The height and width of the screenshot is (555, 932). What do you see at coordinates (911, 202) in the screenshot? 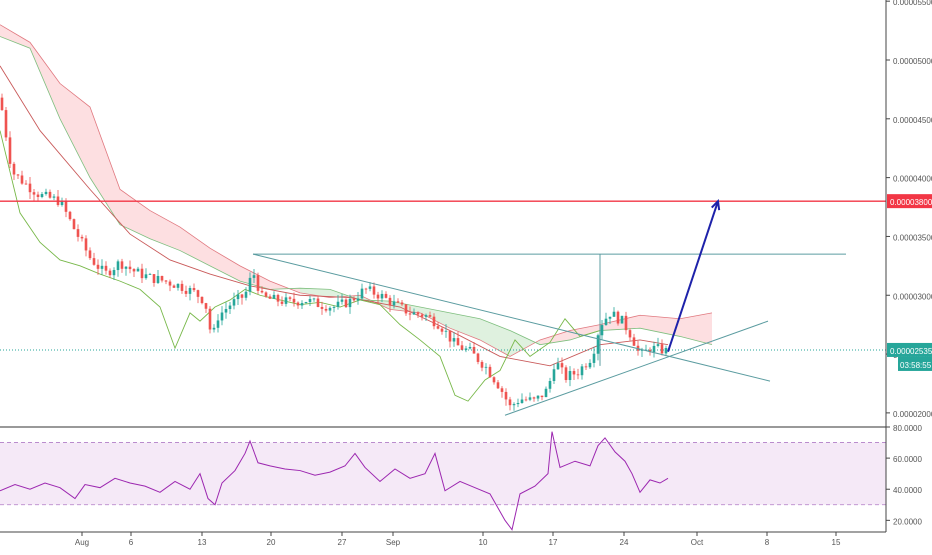
I see `level-price-label: 0.00003800` at bounding box center [911, 202].